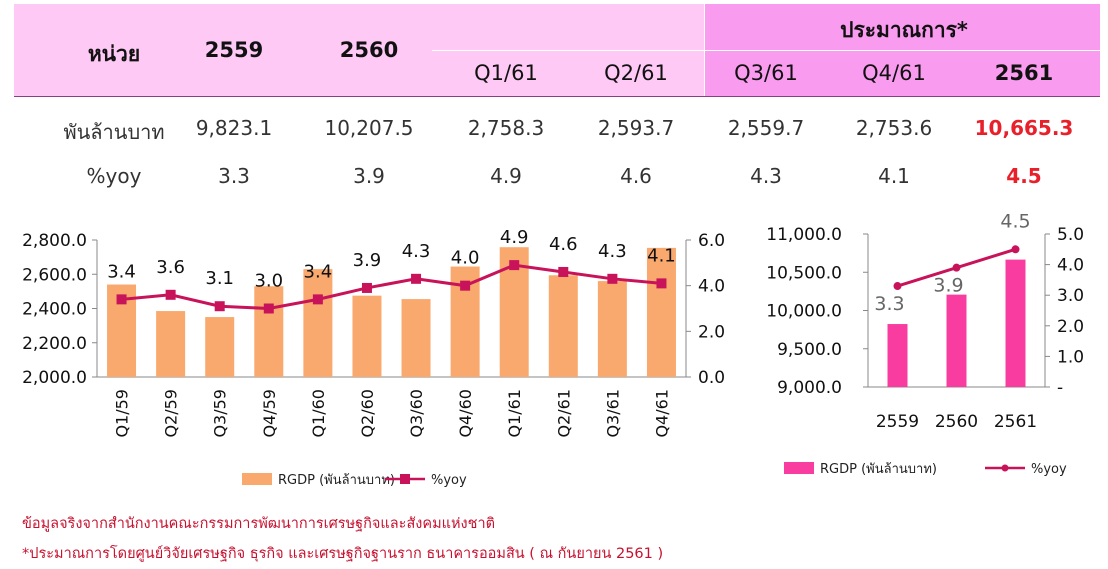 This screenshot has height=569, width=1108. What do you see at coordinates (114, 176) in the screenshot?
I see `row-label-yoy: %yoy` at bounding box center [114, 176].